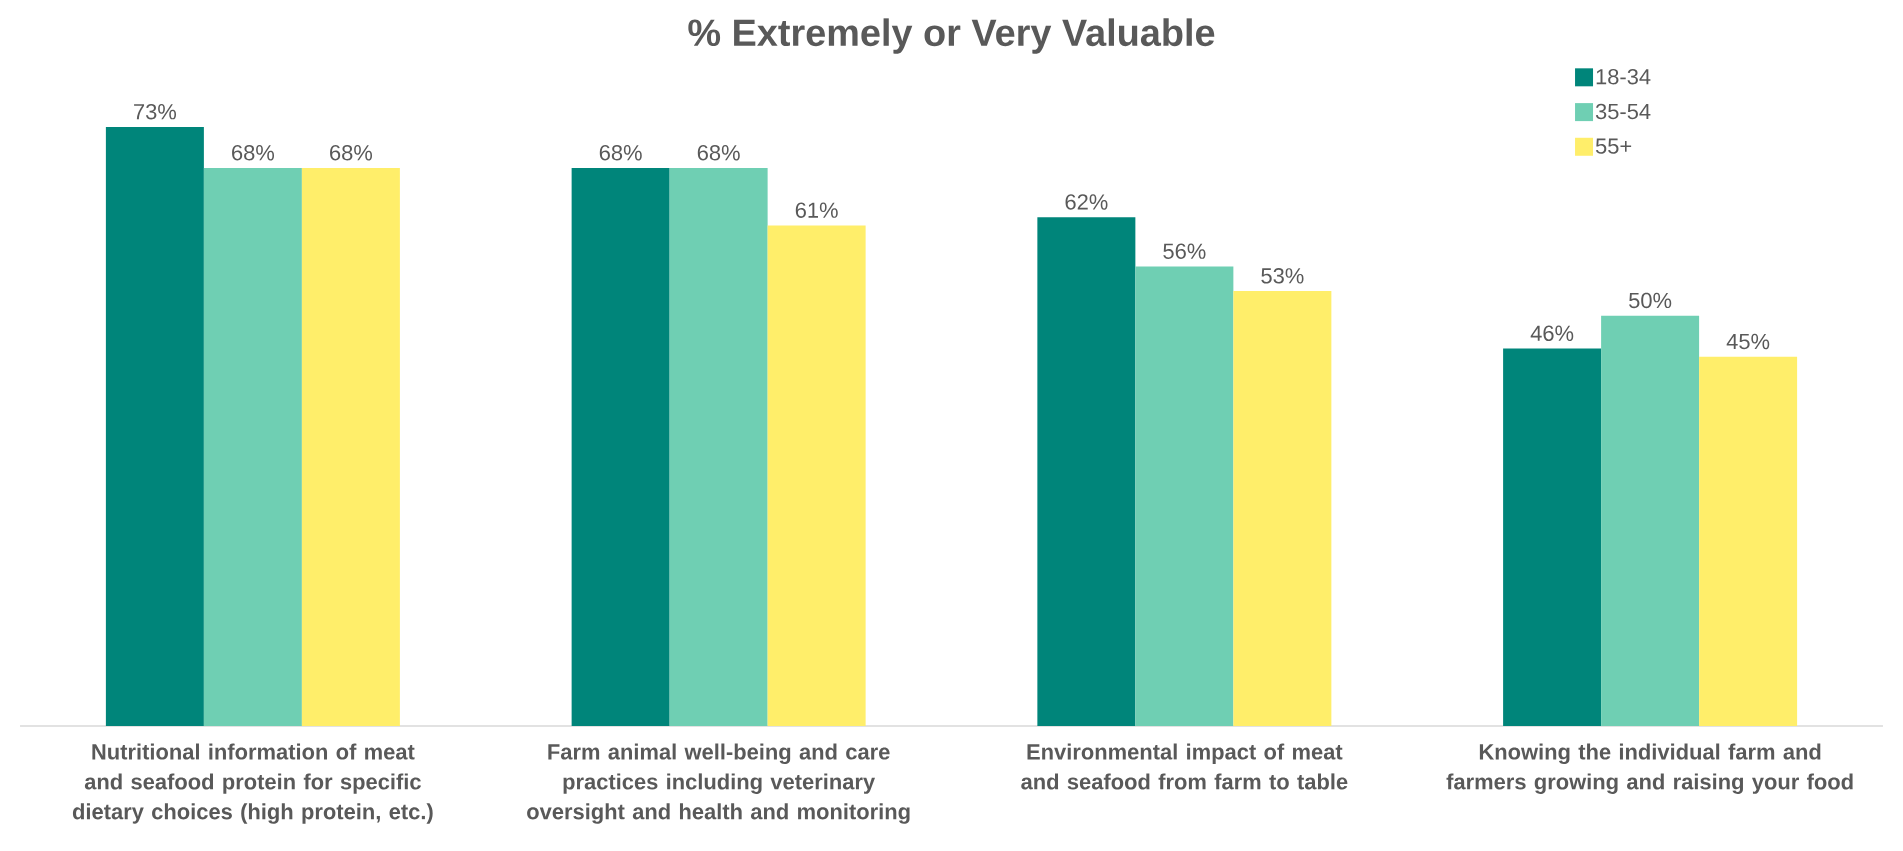  I want to click on legend-label: 55+, so click(1613, 146).